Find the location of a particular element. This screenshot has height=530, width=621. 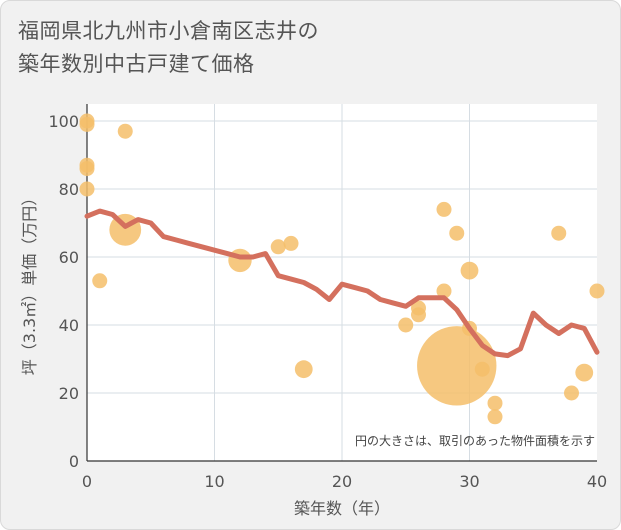

x-tick-label: 40 is located at coordinates (597, 481).